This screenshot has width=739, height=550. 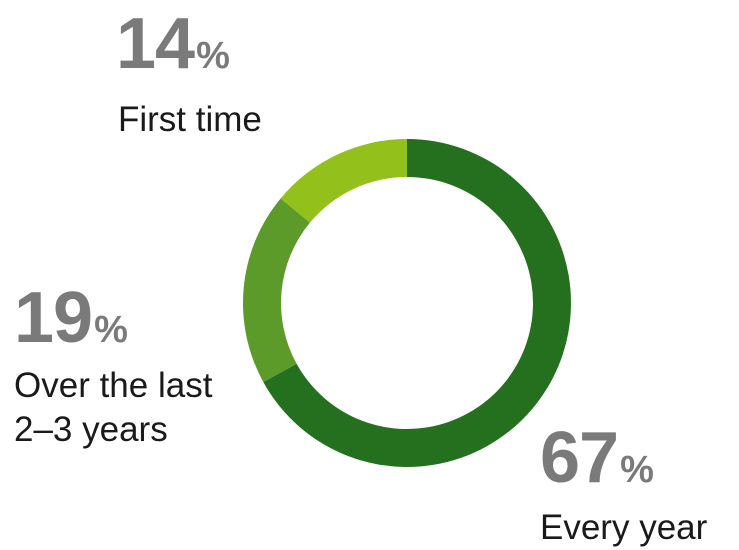 I want to click on callout-first-time: 14% First time, so click(x=189, y=75).